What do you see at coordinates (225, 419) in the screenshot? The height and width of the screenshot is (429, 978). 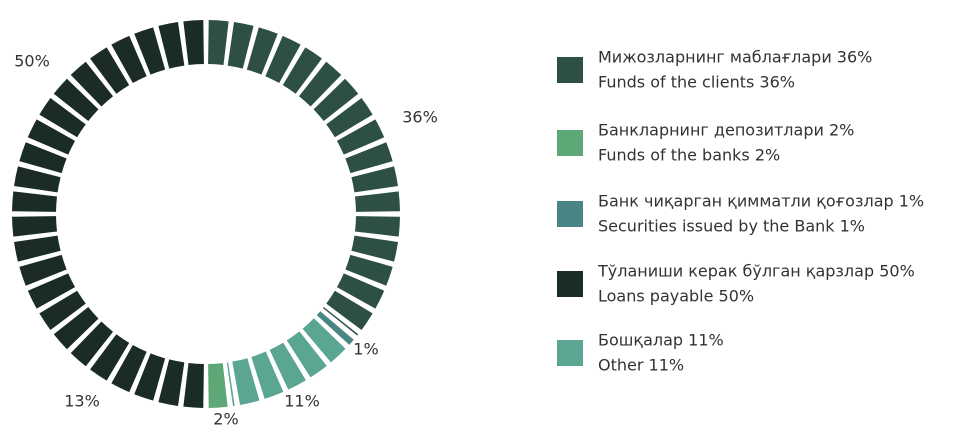 I see `value-label: 2%` at bounding box center [225, 419].